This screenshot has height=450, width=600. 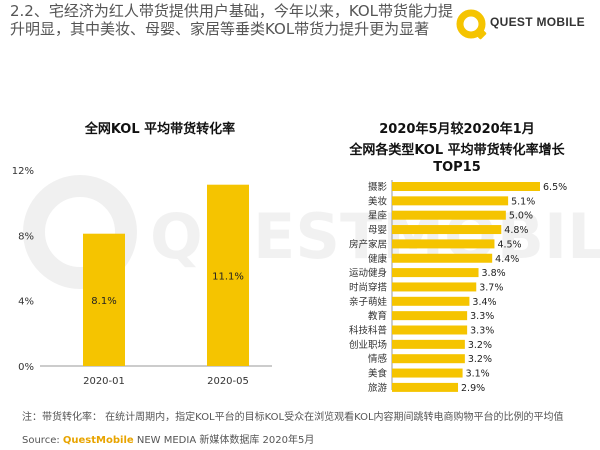 What do you see at coordinates (378, 187) in the screenshot?
I see `category-label: 摄影` at bounding box center [378, 187].